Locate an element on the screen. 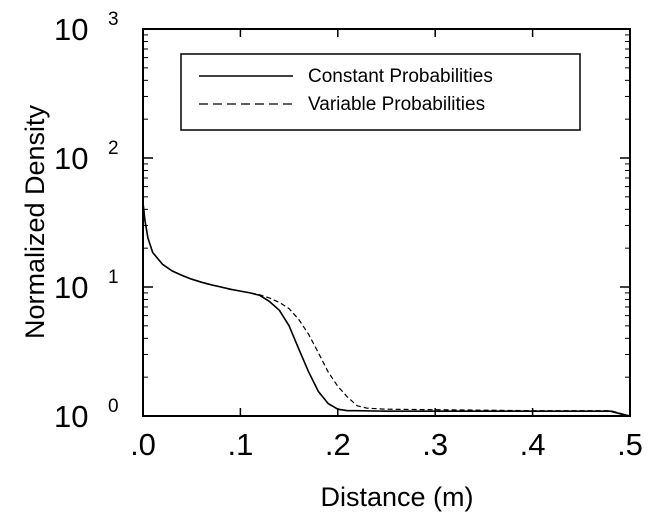 This screenshot has height=516, width=662. y-tick-label-exponent: 1 is located at coordinates (113, 277).